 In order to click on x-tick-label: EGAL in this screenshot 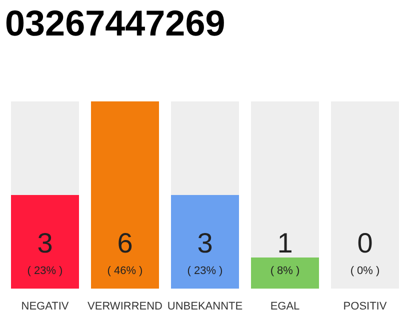, I will do `click(285, 306)`.